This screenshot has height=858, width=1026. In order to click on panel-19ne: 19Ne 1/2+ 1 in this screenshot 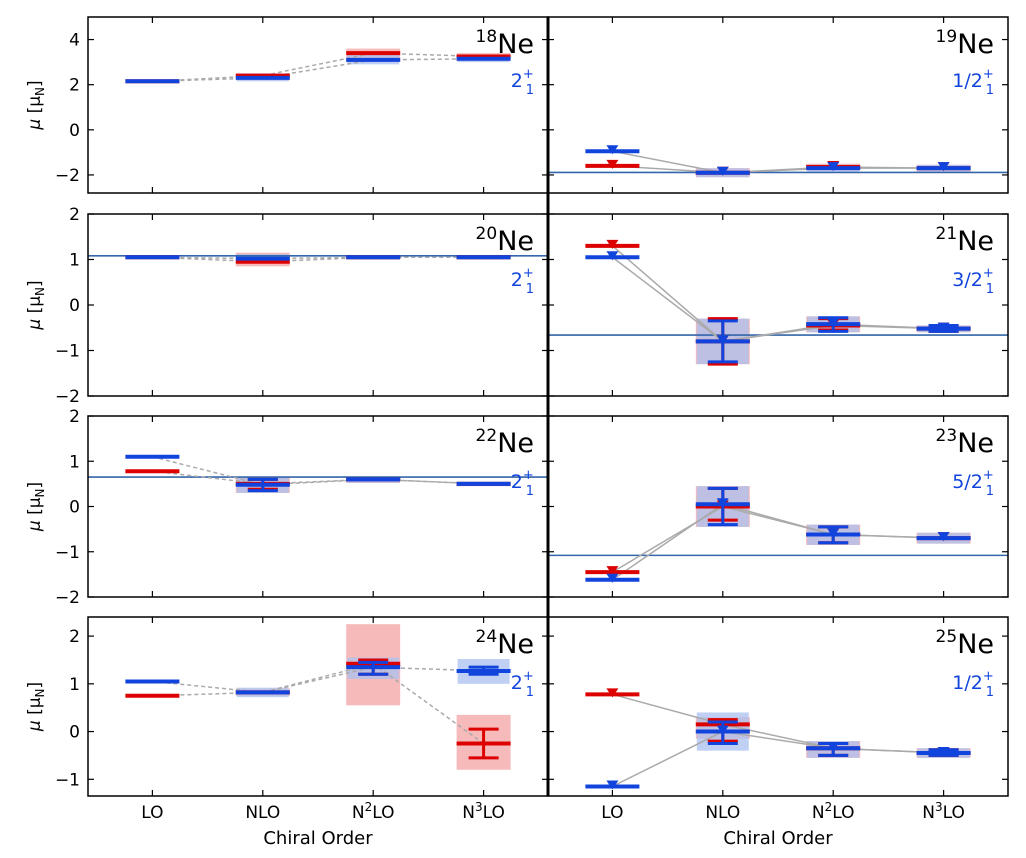, I will do `click(778, 105)`.